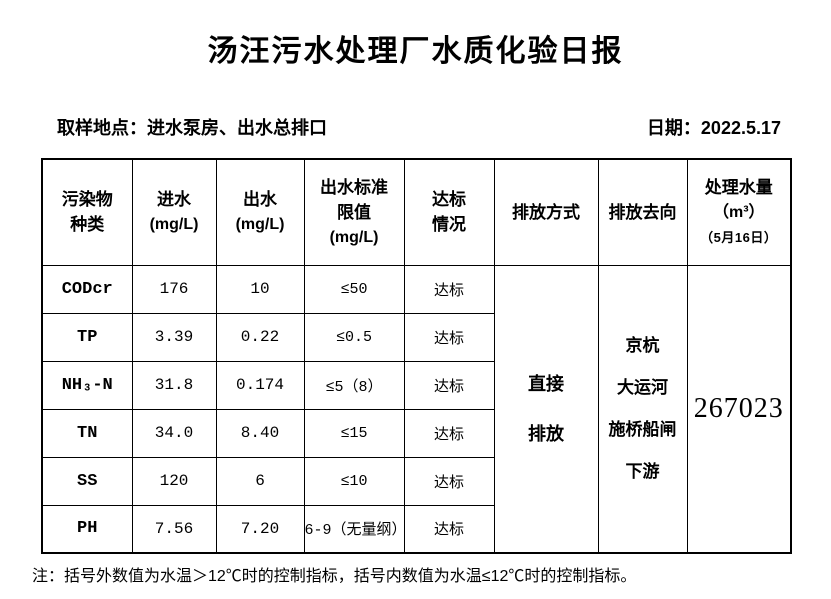 Image resolution: width=831 pixels, height=599 pixels. I want to click on effluent-value: 7.20, so click(260, 529).